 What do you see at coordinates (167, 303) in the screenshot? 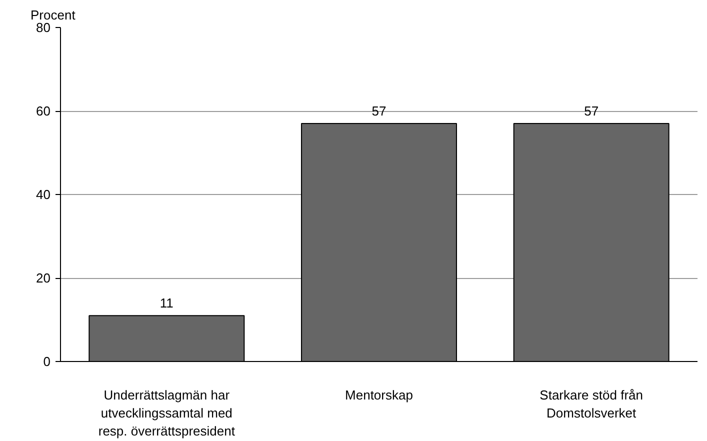
I see `data-label: 11` at bounding box center [167, 303].